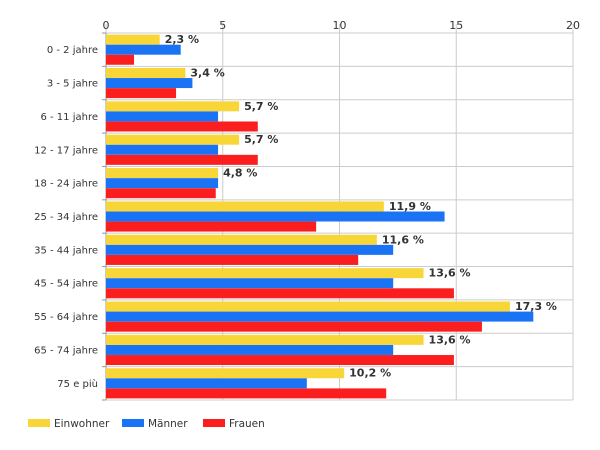 The width and height of the screenshot is (600, 450). What do you see at coordinates (106, 25) in the screenshot?
I see `x-tick-label: 0` at bounding box center [106, 25].